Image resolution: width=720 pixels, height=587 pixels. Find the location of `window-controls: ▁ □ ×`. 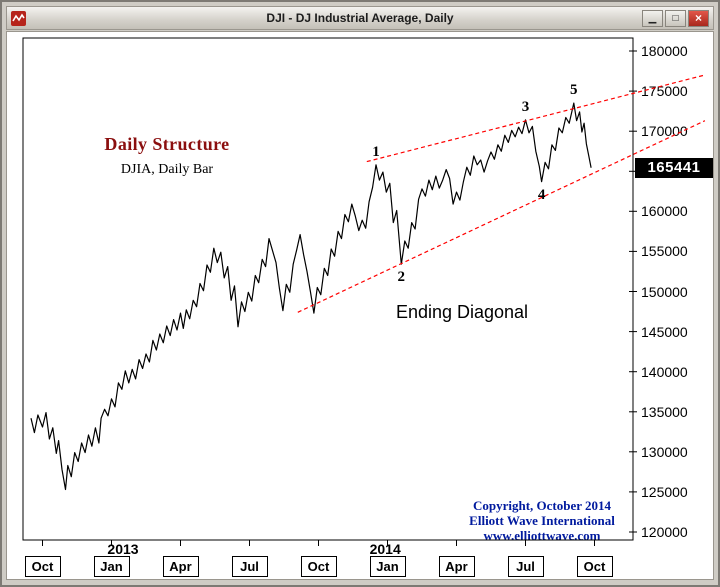

window-controls: ▁ □ × is located at coordinates (675, 18).